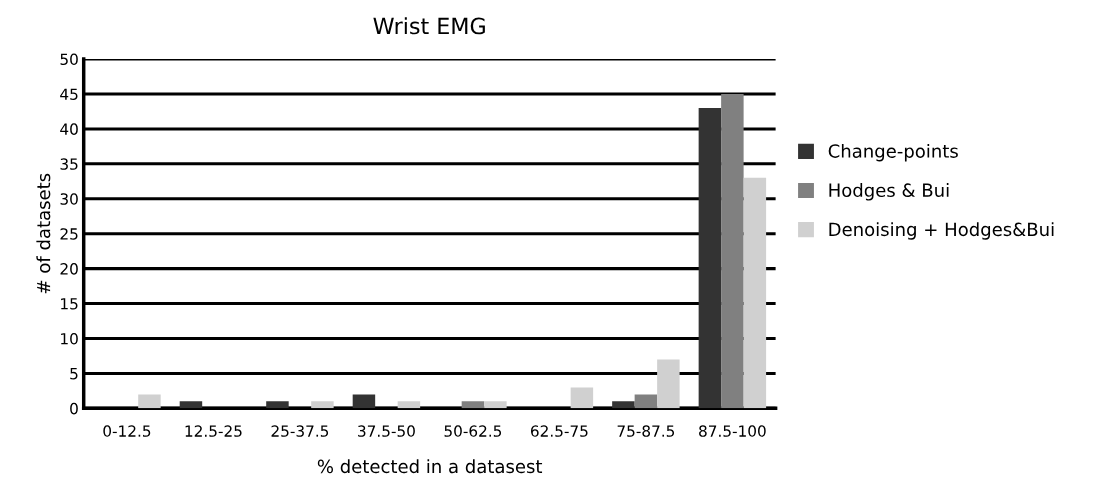  Describe the element at coordinates (74, 408) in the screenshot. I see `y-tick-label: 0` at that location.